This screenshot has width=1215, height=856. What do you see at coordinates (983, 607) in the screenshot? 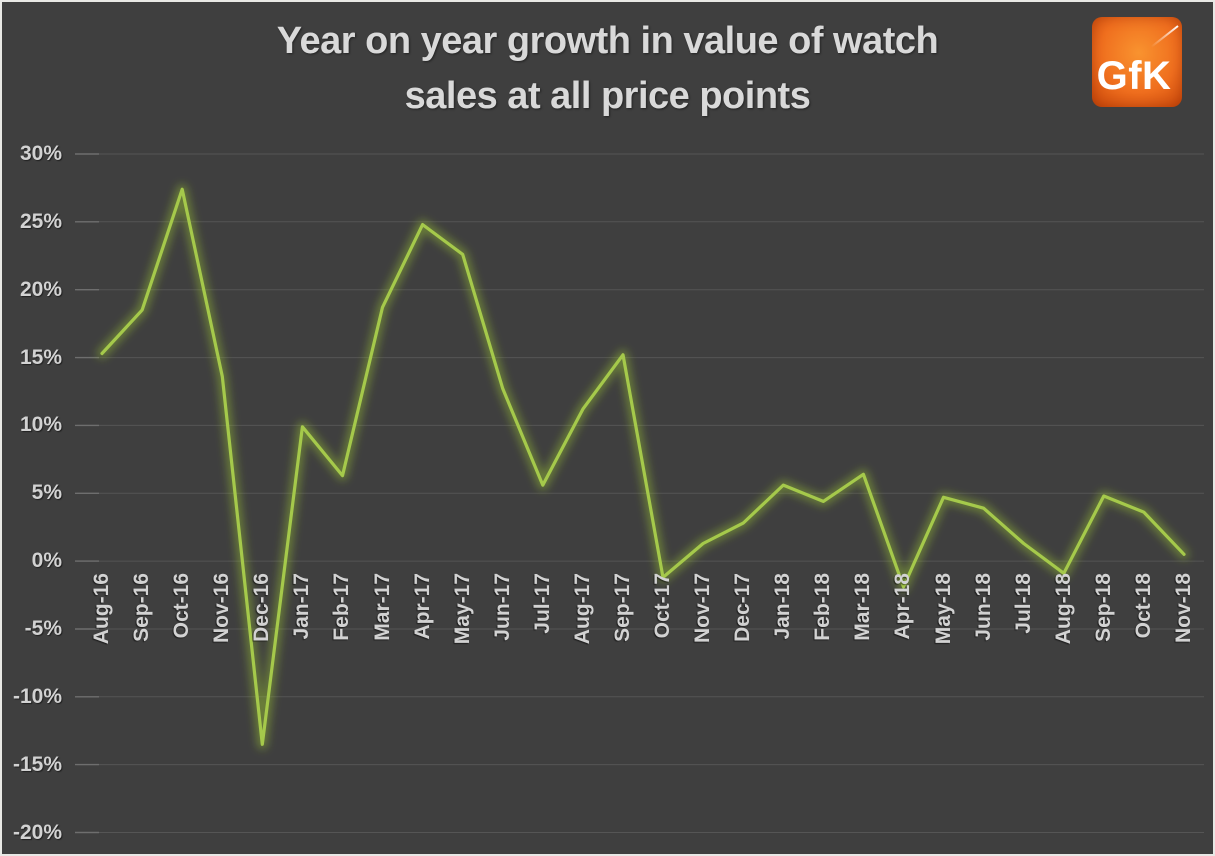
I see `x-axis-tick-label: Jun-18` at bounding box center [983, 607].